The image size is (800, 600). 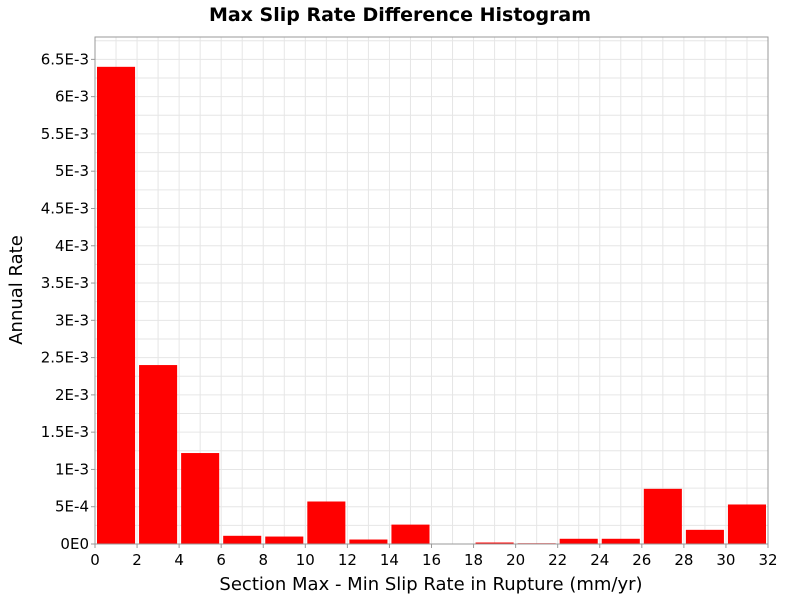 I want to click on y-tick-label: 4.5E-3, so click(x=65, y=208).